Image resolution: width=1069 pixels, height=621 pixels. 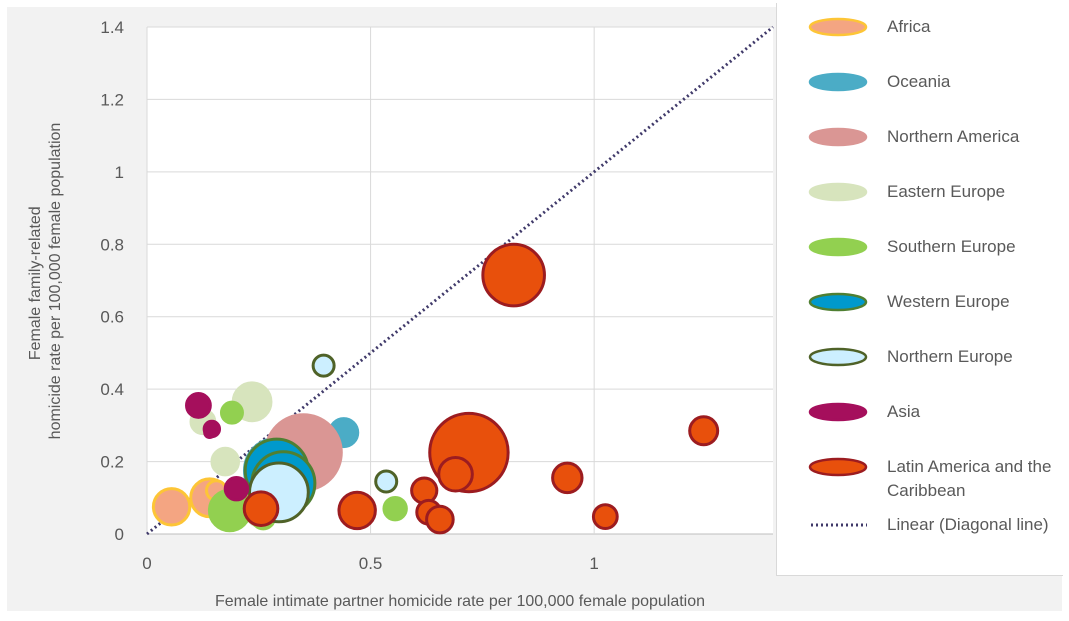 I want to click on legend-item-oceania: Oceania, so click(x=932, y=82).